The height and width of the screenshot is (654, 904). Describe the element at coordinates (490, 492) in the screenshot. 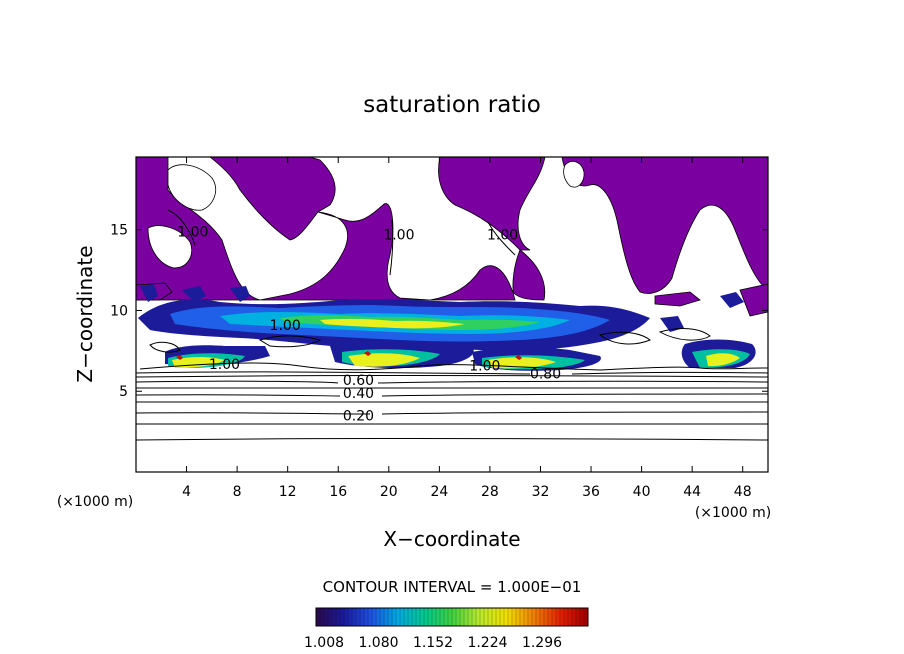

I see `x-tick-label: 28` at that location.